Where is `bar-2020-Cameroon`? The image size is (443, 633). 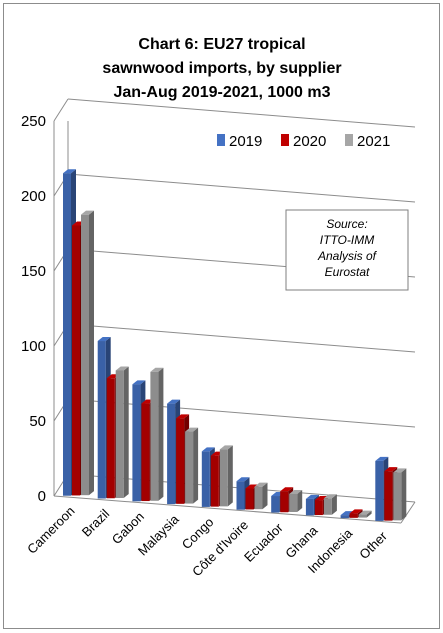
bar-2020-Cameroon is located at coordinates (76, 360).